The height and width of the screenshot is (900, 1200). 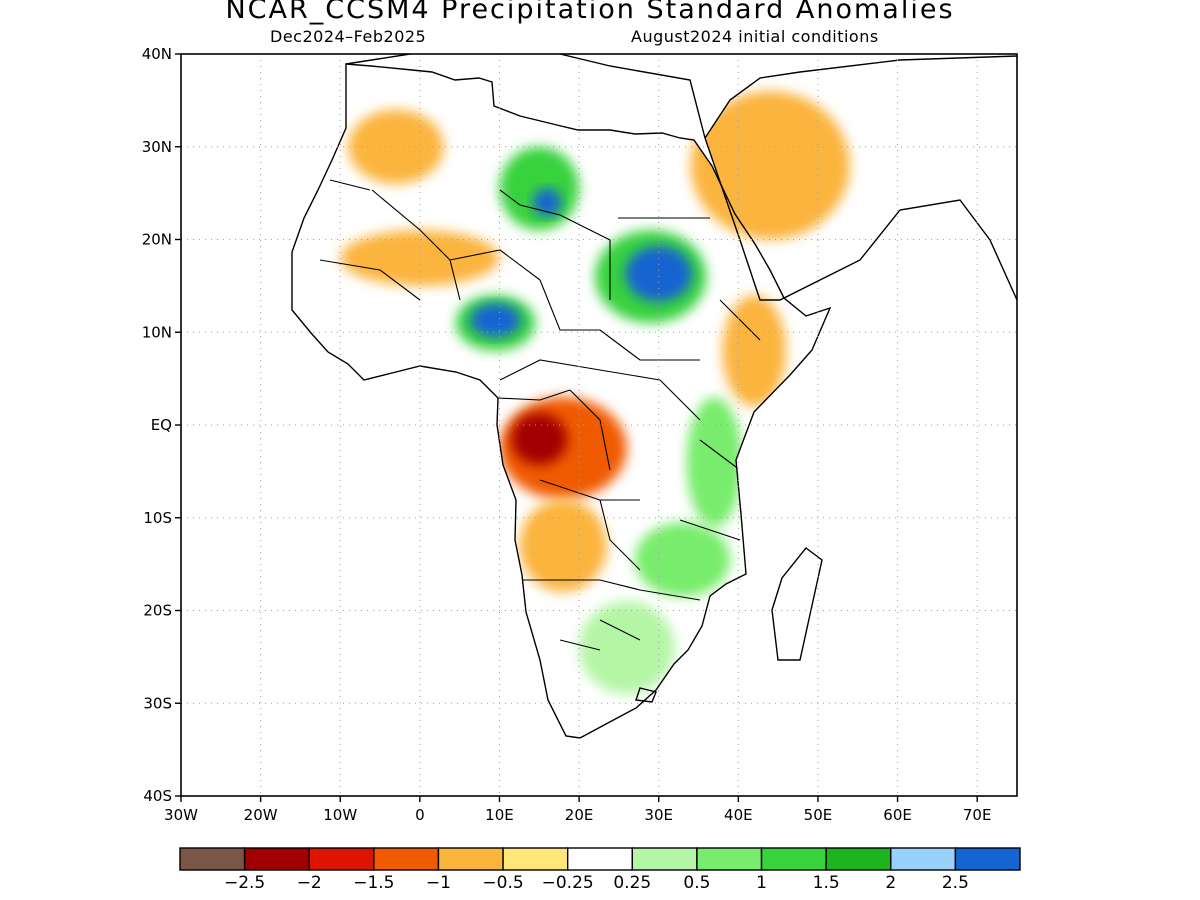 What do you see at coordinates (826, 883) in the screenshot?
I see `colorbar-label: 1.5` at bounding box center [826, 883].